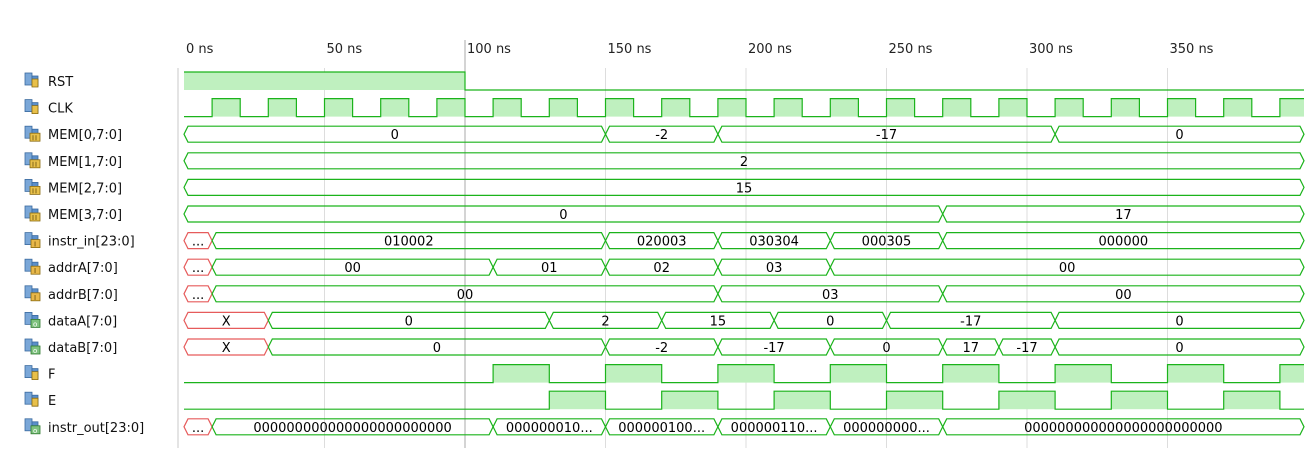 Image resolution: width=1306 pixels, height=476 pixels. What do you see at coordinates (661, 267) in the screenshot?
I see `bus-segment: 02` at bounding box center [661, 267].